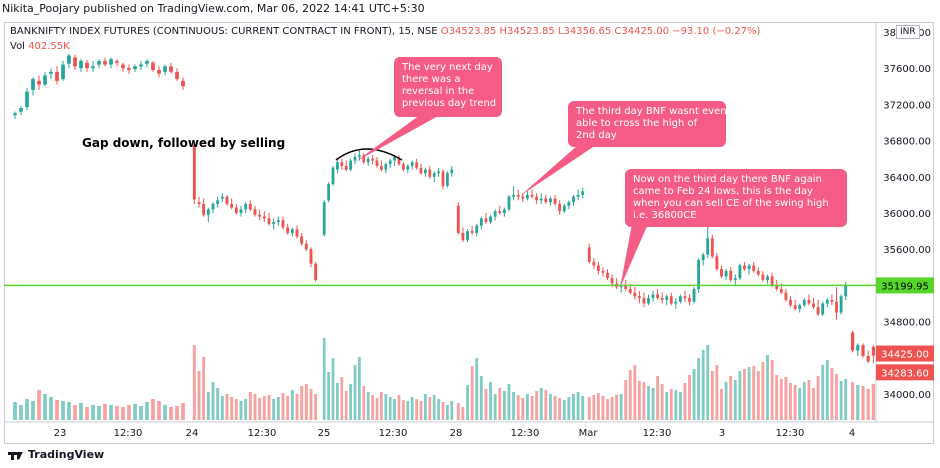 The width and height of the screenshot is (940, 468). Describe the element at coordinates (908, 32) in the screenshot. I see `currency-badge: INR` at that location.